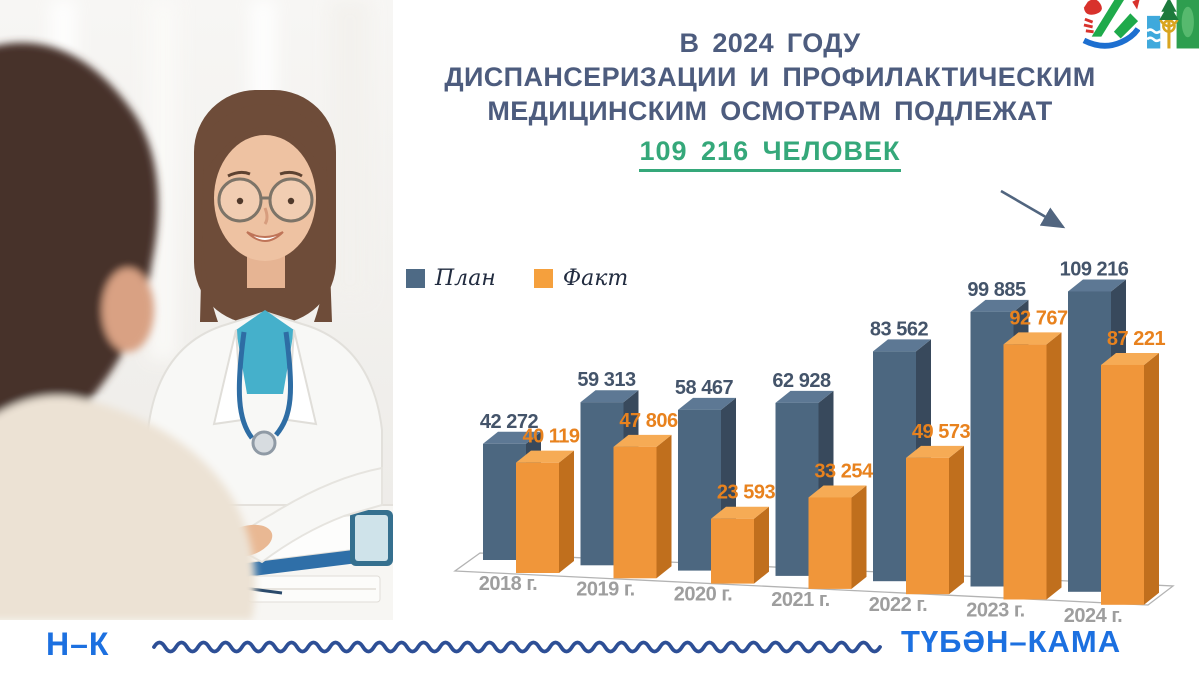  Describe the element at coordinates (770, 77) in the screenshot. I see `title-line-2: ДИСПАНСЕРИЗАЦИИ И ПРОФИЛАКТИЧЕСКИМ` at that location.